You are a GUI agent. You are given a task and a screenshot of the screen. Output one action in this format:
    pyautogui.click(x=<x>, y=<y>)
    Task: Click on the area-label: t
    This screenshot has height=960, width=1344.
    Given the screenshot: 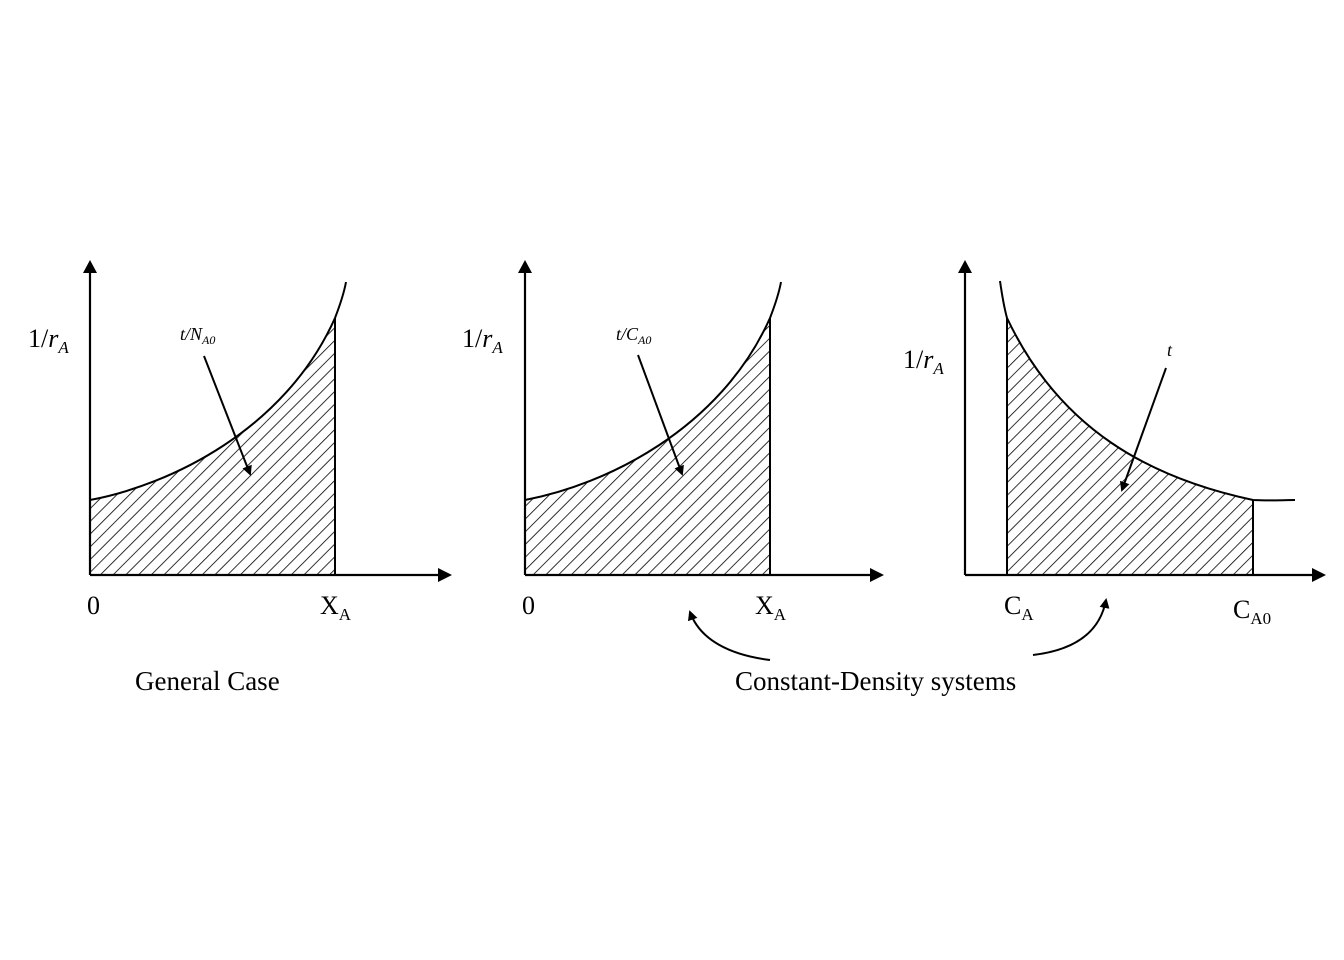 What is the action you would take?
    pyautogui.click(x=1170, y=350)
    